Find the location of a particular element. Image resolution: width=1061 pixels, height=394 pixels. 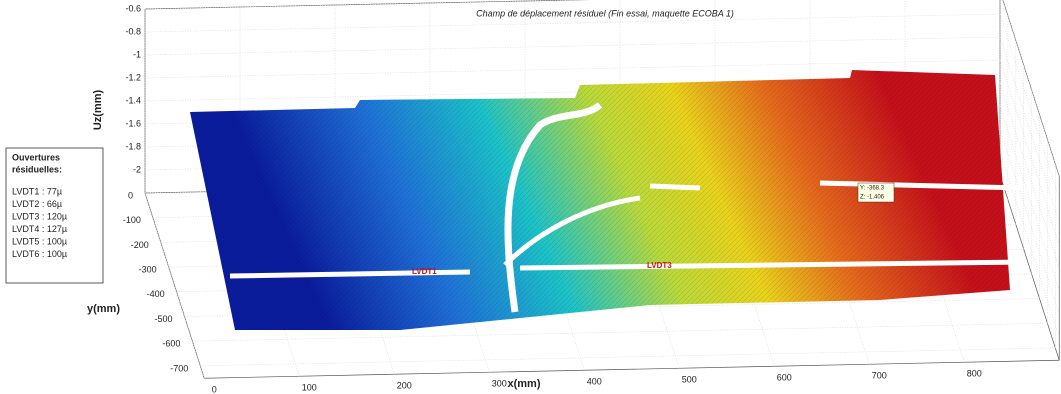

y-axis-label: y(mm) is located at coordinates (103, 309).